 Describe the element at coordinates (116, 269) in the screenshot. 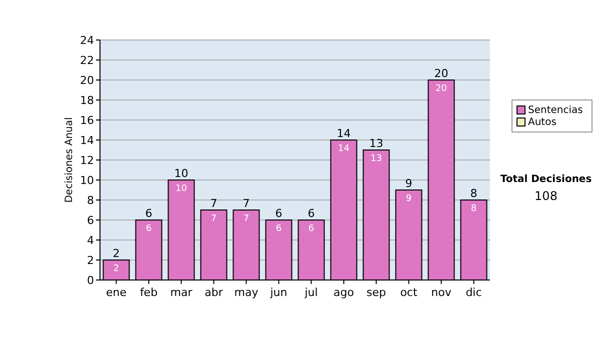

I see `data-label: 2` at that location.